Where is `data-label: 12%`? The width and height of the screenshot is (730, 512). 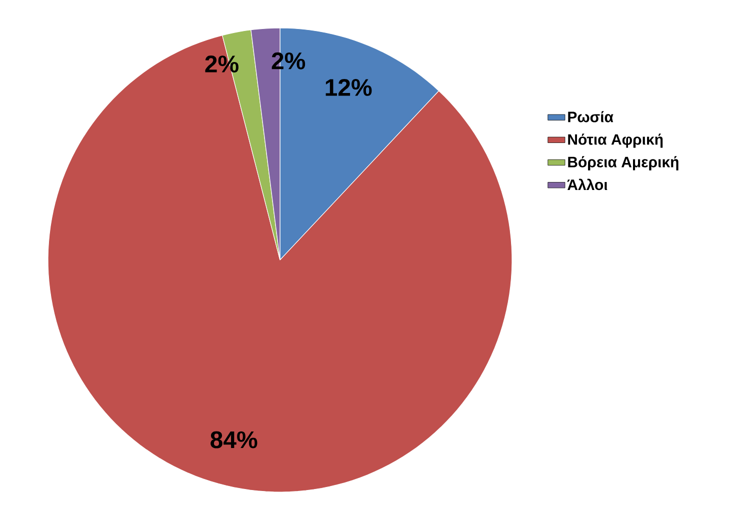
data-label: 12% is located at coordinates (349, 87).